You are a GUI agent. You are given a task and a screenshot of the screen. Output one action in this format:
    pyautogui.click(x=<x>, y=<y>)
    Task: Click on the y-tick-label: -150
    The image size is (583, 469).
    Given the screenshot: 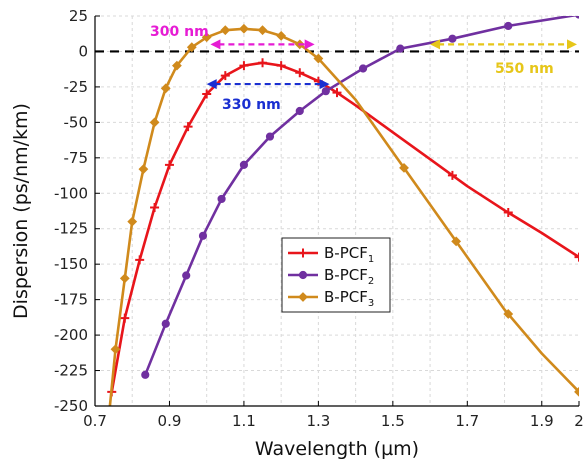 What is the action you would take?
    pyautogui.click(x=71, y=264)
    